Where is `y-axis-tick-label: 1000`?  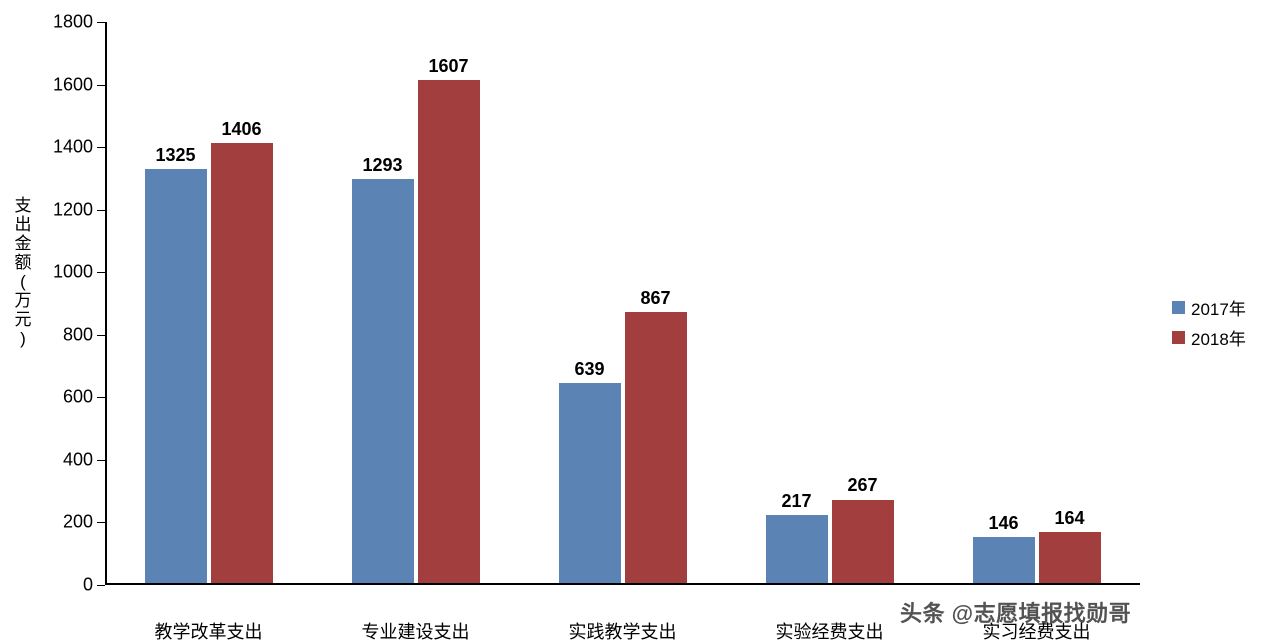 y-axis-tick-label: 1000 is located at coordinates (72, 271).